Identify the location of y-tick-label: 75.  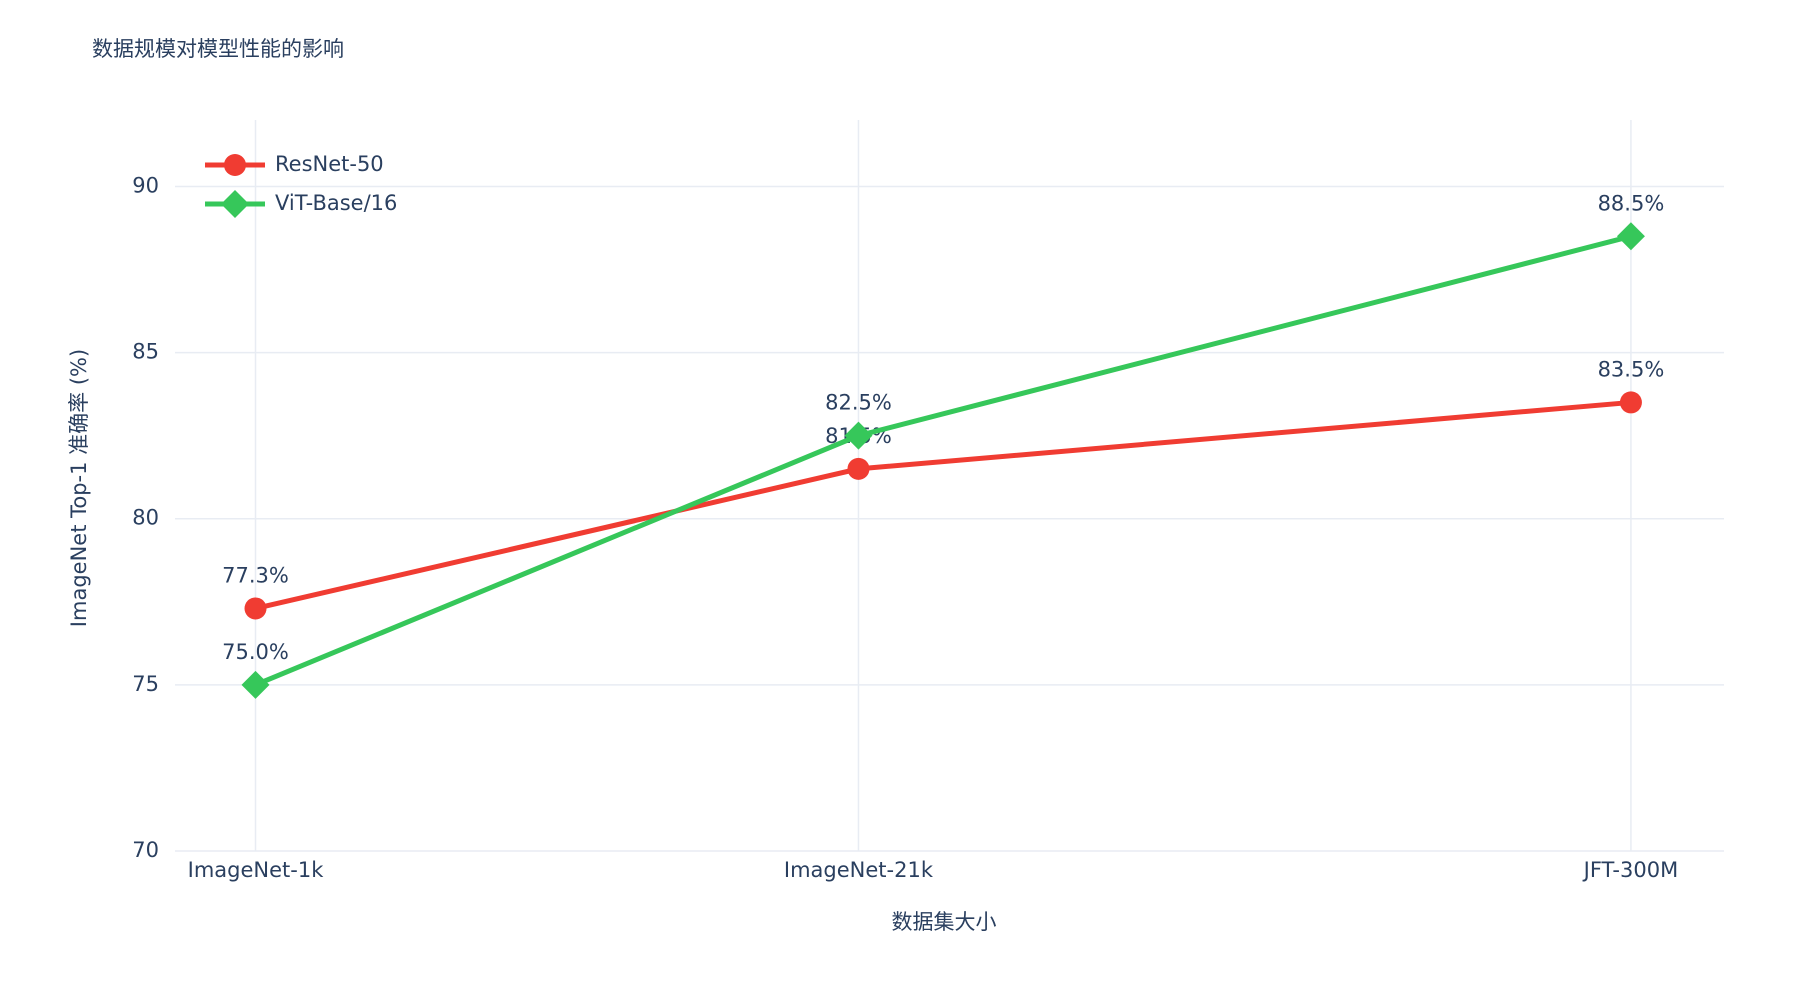
(145, 684).